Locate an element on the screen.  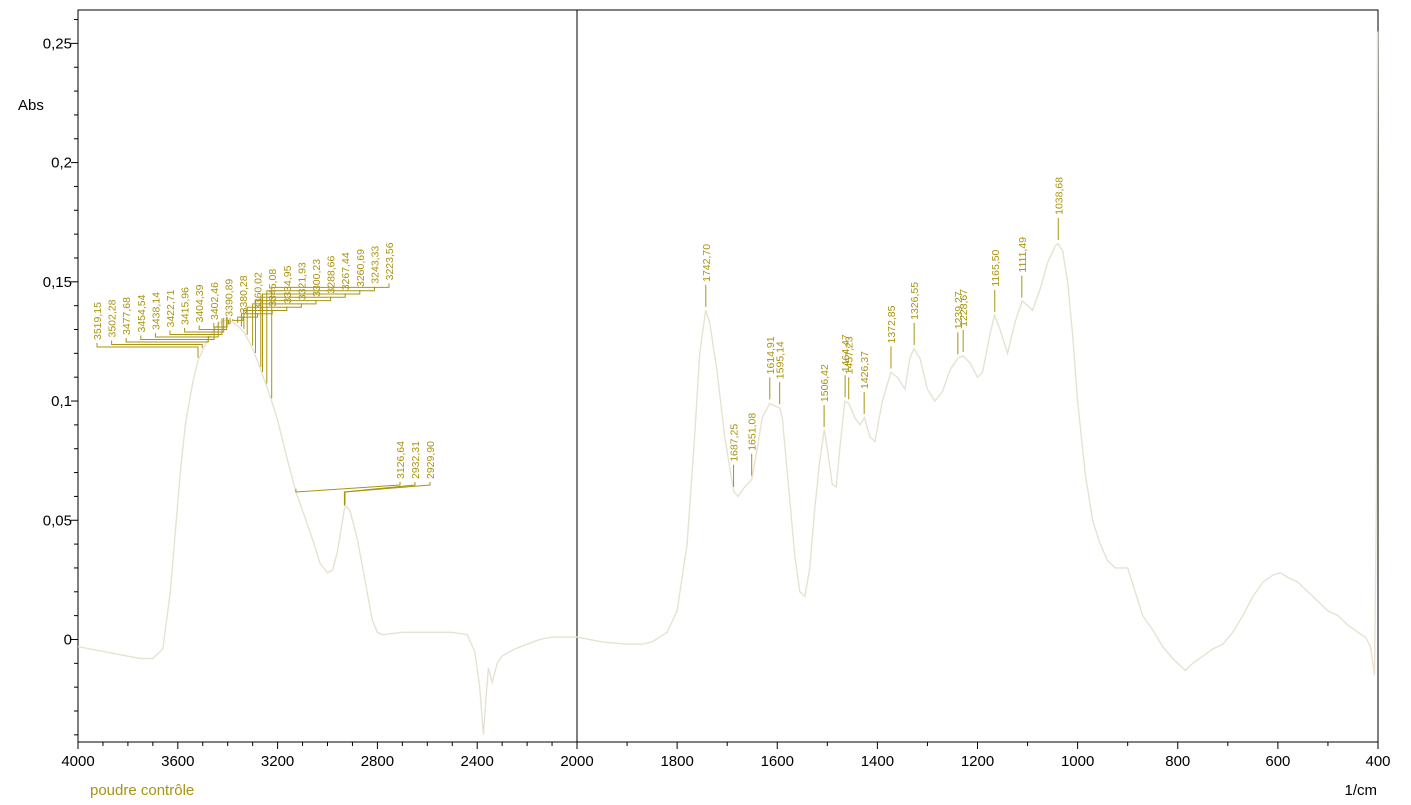
peak-label: 3223,56 is located at coordinates (390, 261).